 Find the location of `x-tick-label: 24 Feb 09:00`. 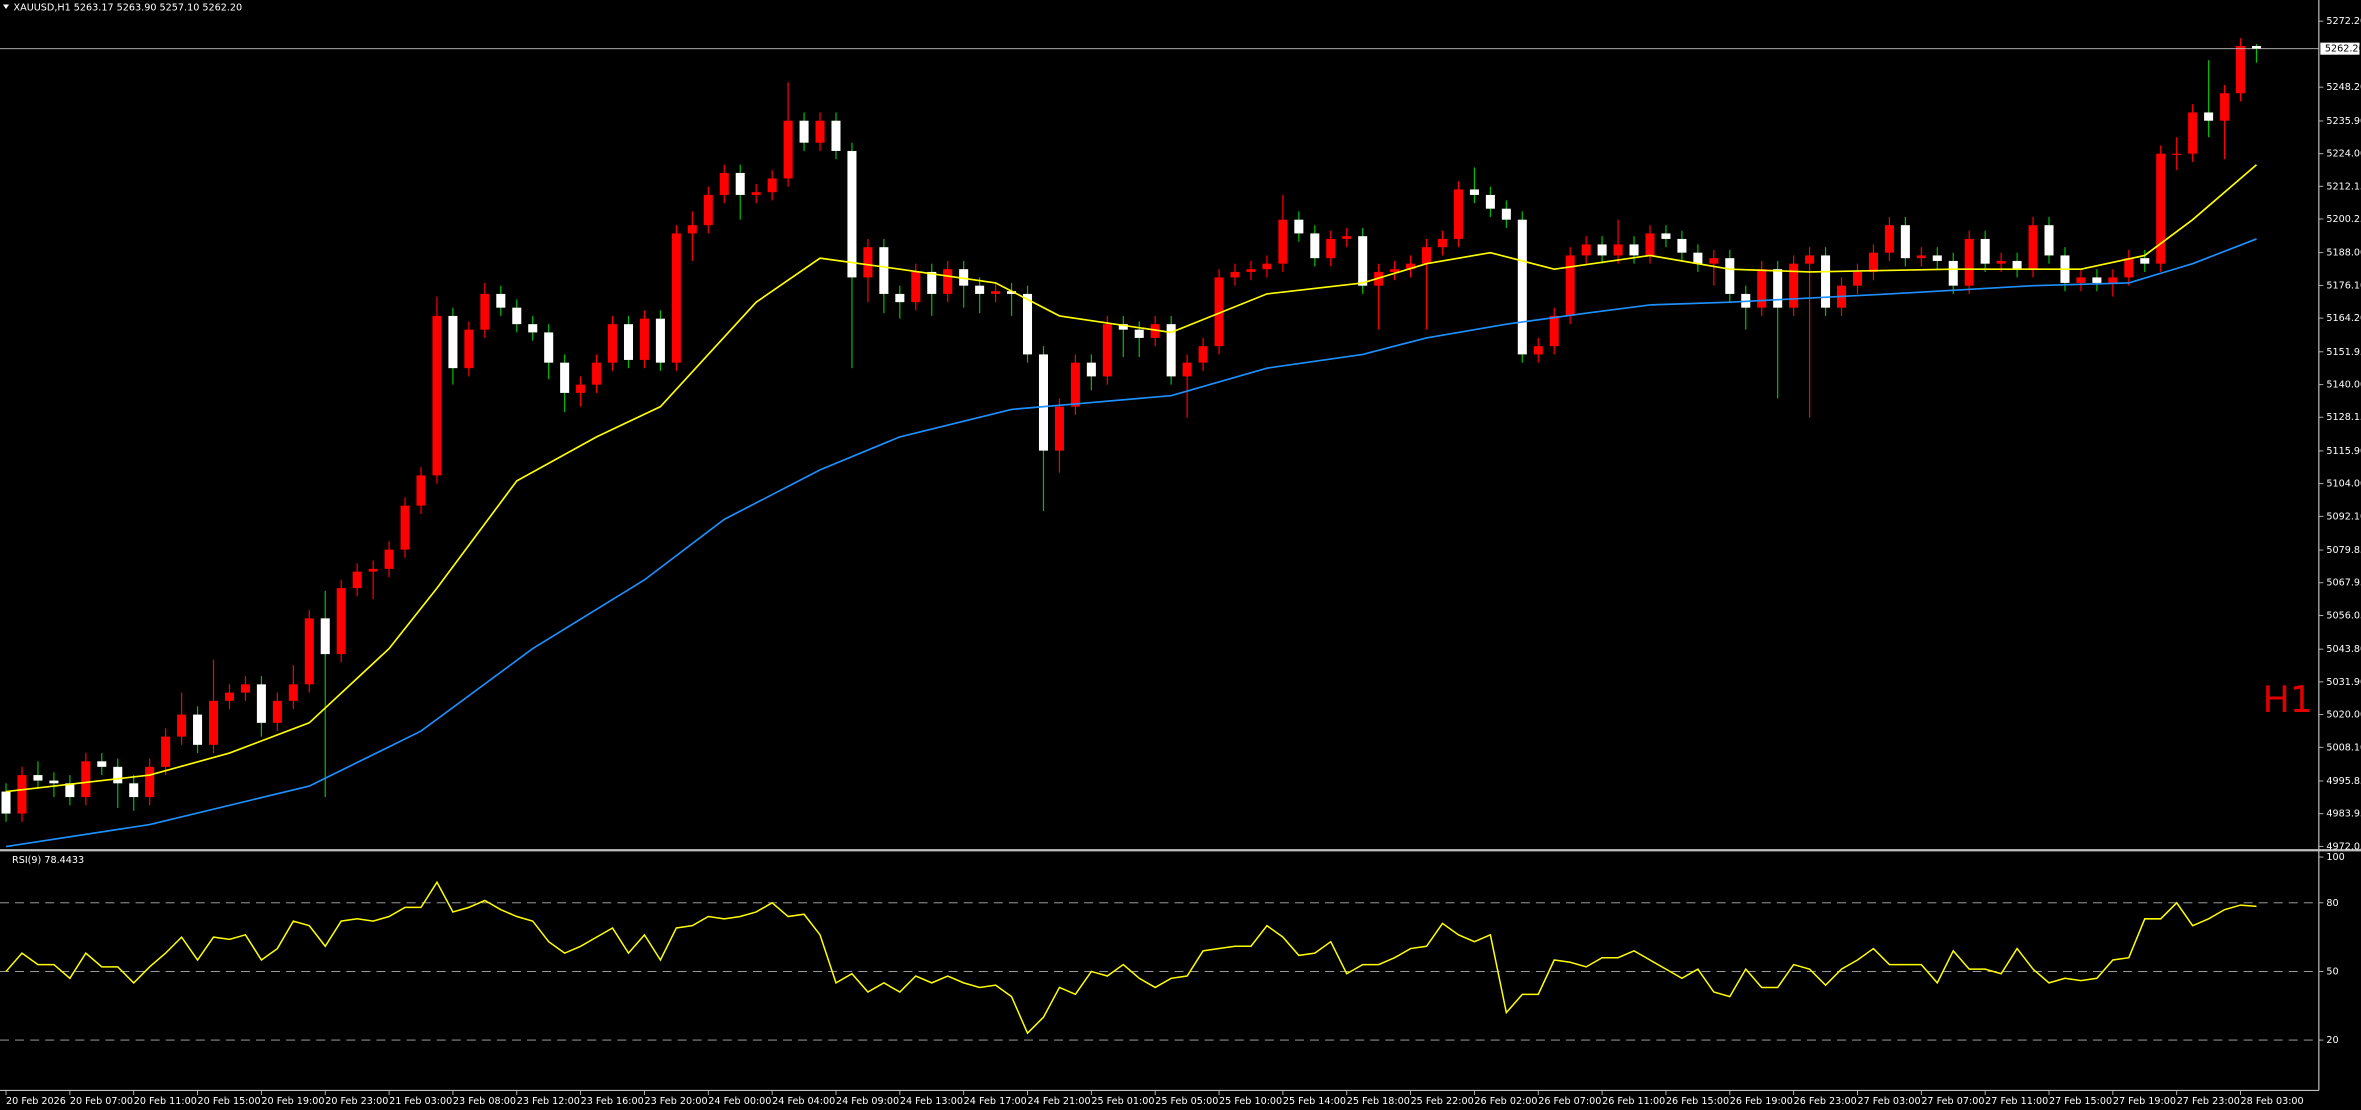

x-tick-label: 24 Feb 09:00 is located at coordinates (867, 1101).